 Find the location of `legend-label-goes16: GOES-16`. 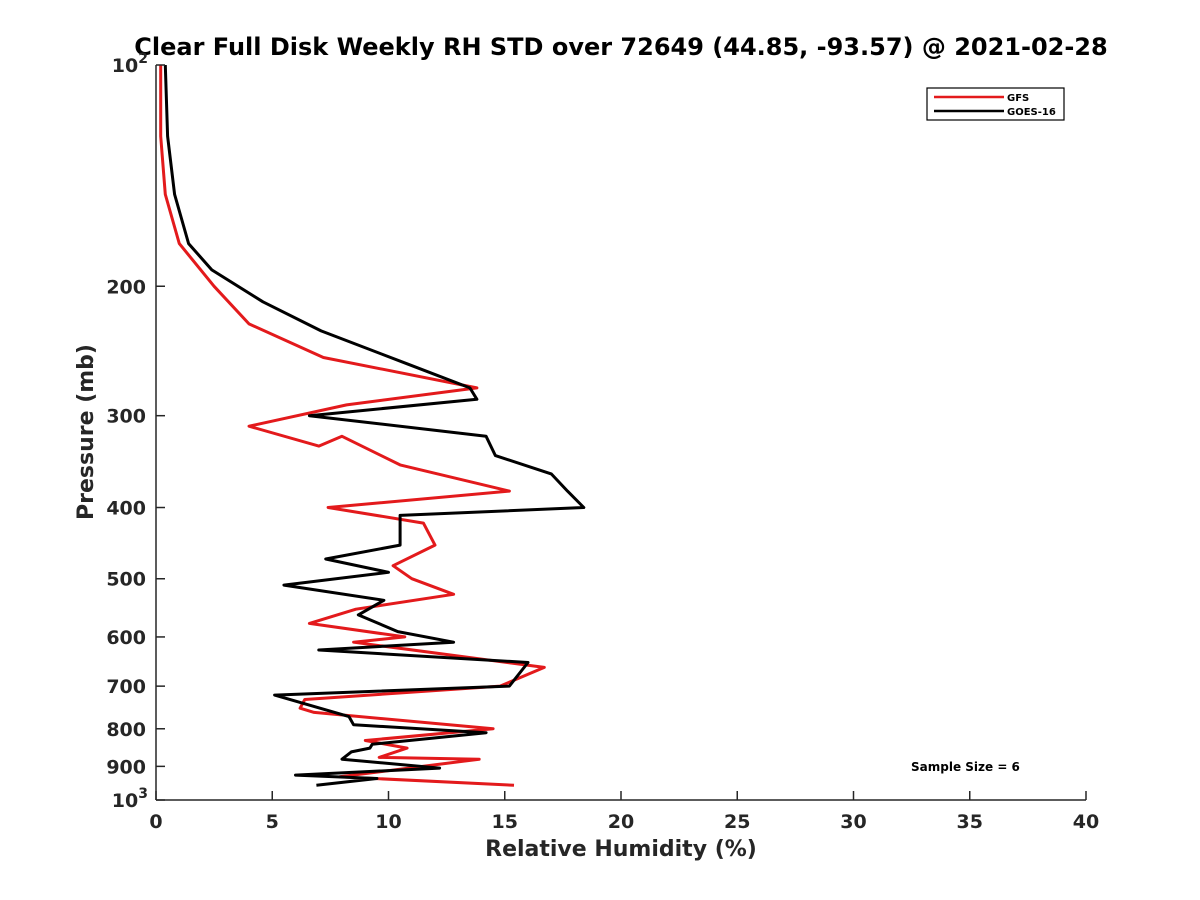

legend-label-goes16: GOES-16 is located at coordinates (1031, 112).